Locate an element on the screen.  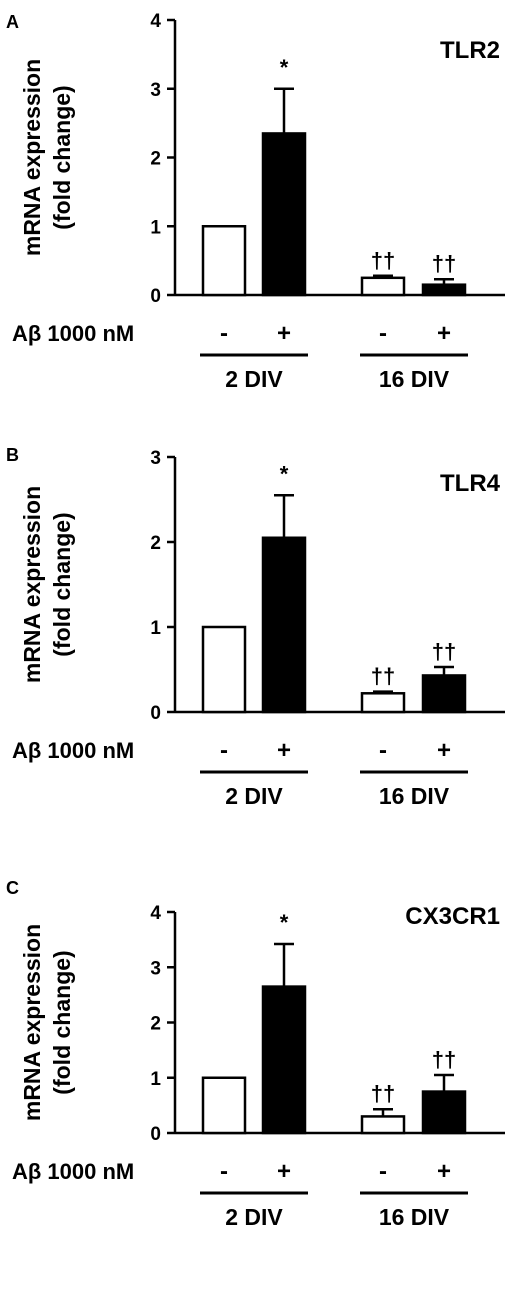
chart-title: CX3CR1 is located at coordinates (452, 916).